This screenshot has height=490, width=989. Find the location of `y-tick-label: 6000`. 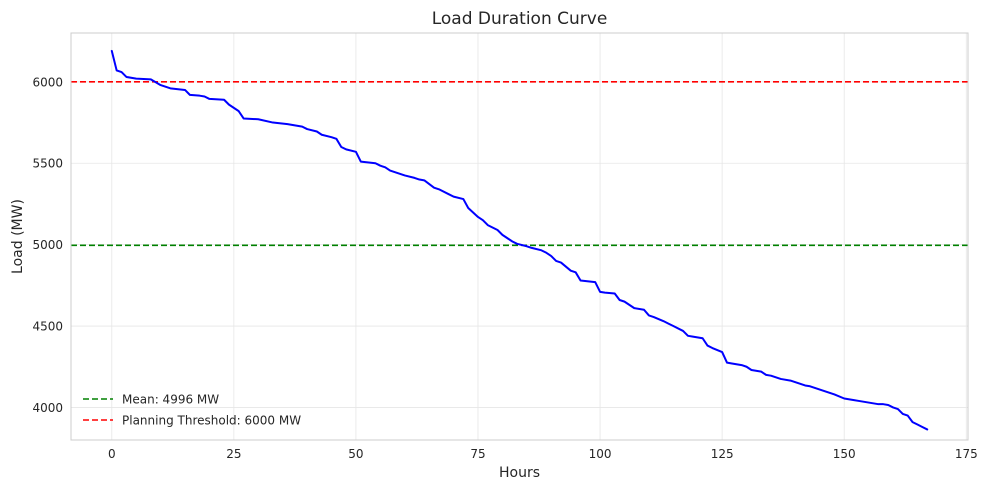

y-tick-label: 6000 is located at coordinates (47, 82).